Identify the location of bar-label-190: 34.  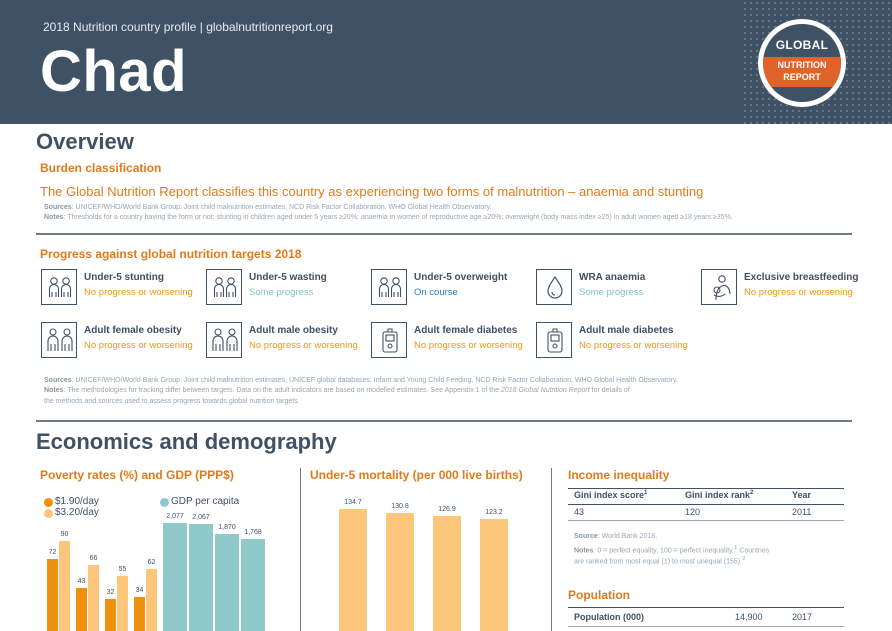
(139, 590).